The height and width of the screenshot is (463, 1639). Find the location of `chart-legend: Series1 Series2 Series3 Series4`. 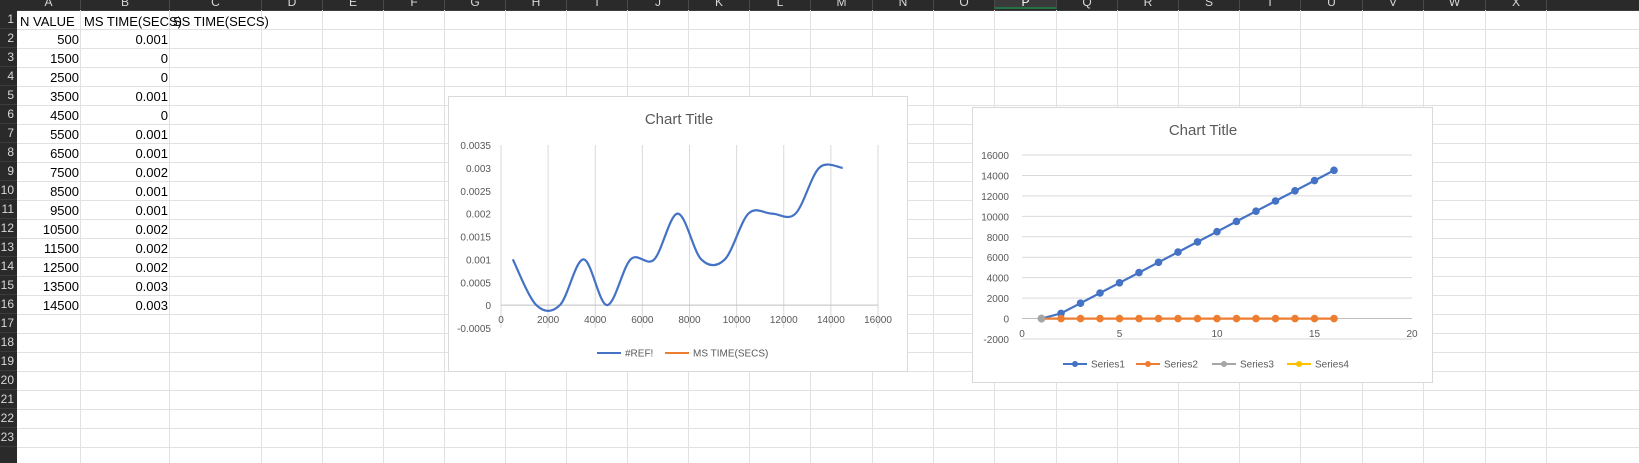

chart-legend: Series1 Series2 Series3 Series4 is located at coordinates (1206, 365).